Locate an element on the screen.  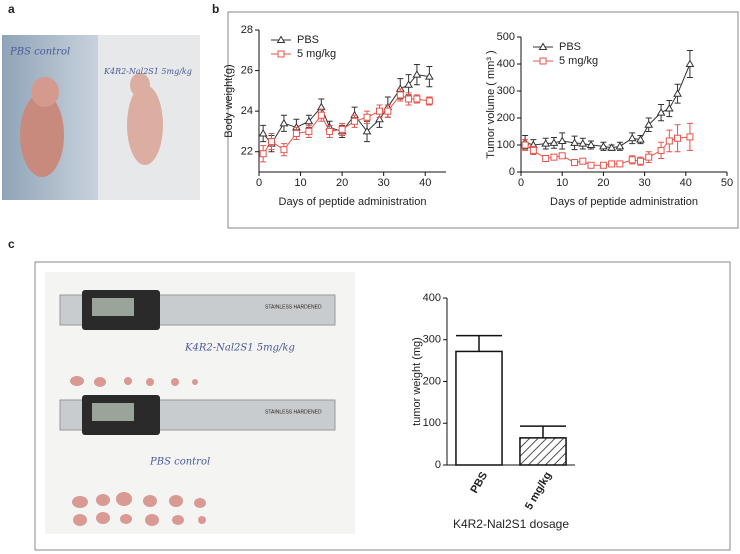
mouse-photo: PBS control K4R2-Nal2S1 5mg/kg is located at coordinates (101, 117).